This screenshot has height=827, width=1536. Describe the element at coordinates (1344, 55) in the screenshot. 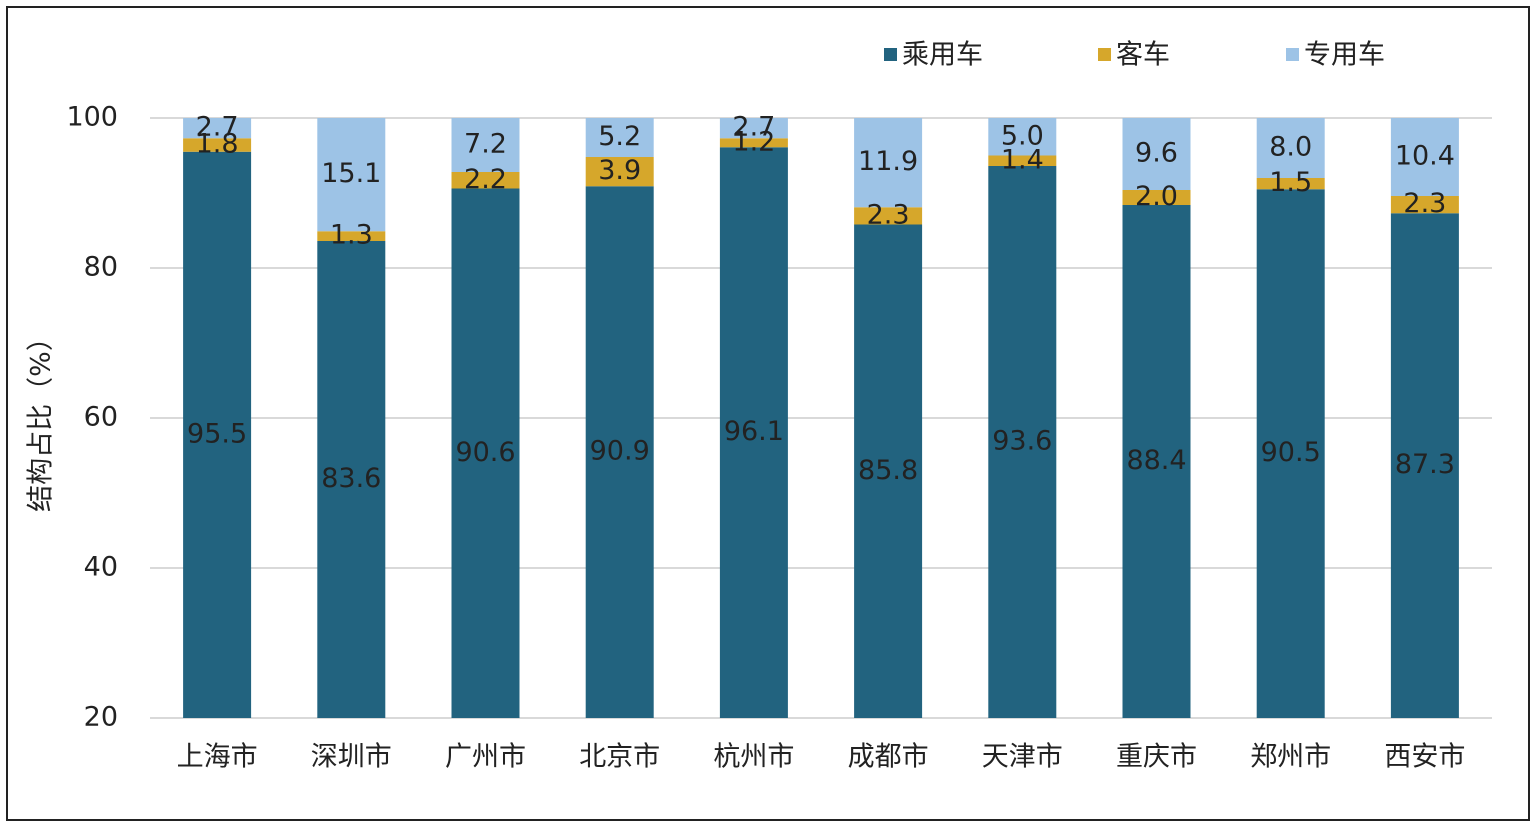

I see `legend-label: 专用车` at that location.